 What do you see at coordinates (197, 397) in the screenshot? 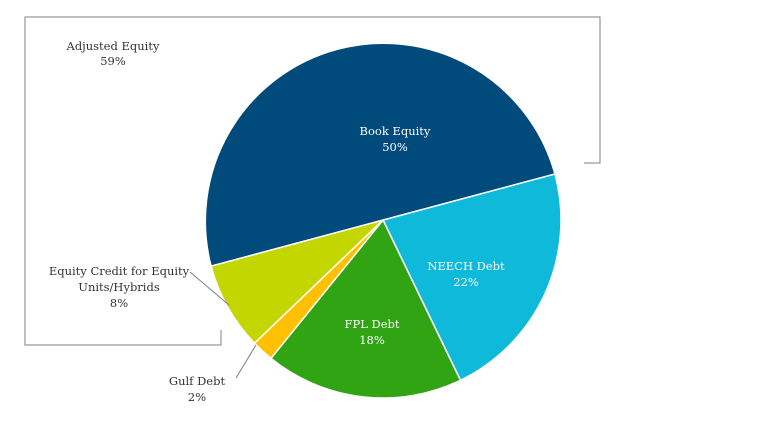
I see `gulf-debt-value: 2%` at bounding box center [197, 397].